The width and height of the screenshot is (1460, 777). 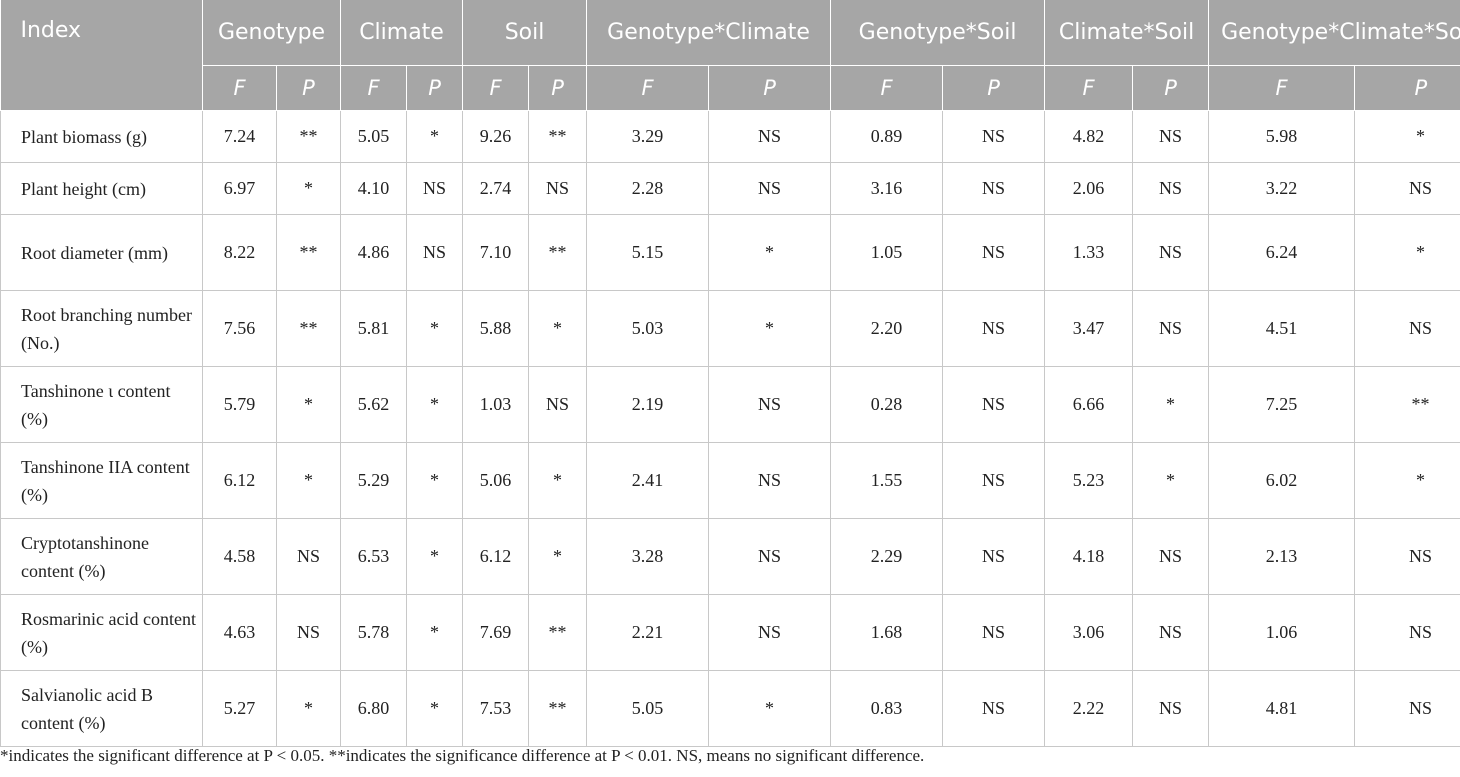 What do you see at coordinates (648, 632) in the screenshot?
I see `f-value-cell: 2.21` at bounding box center [648, 632].